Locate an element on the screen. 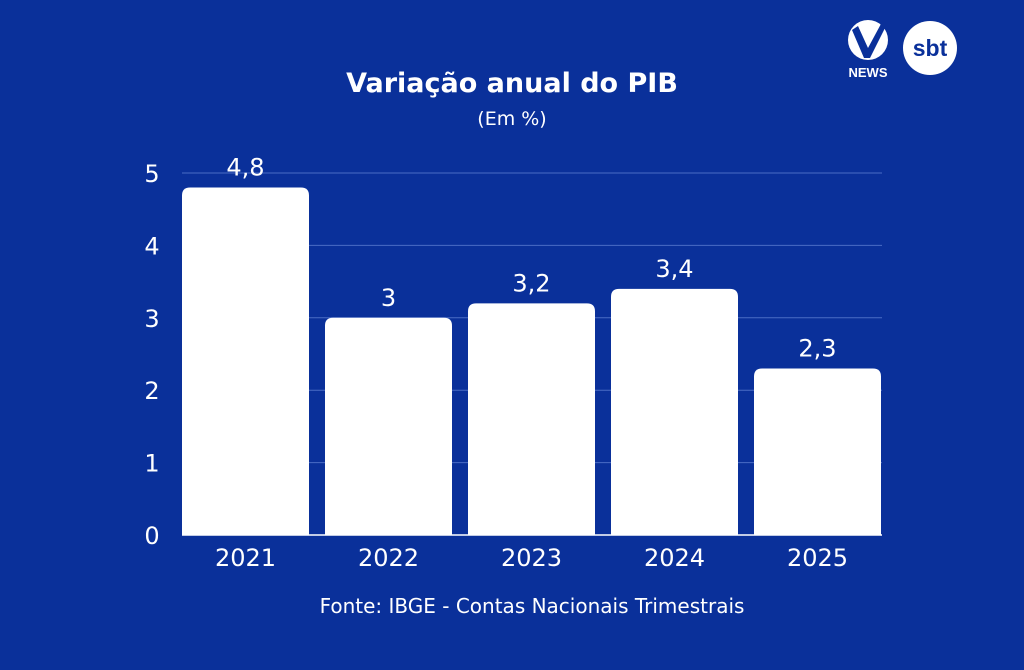 The height and width of the screenshot is (670, 1024). sbt-logo-mark: sbt is located at coordinates (930, 48).